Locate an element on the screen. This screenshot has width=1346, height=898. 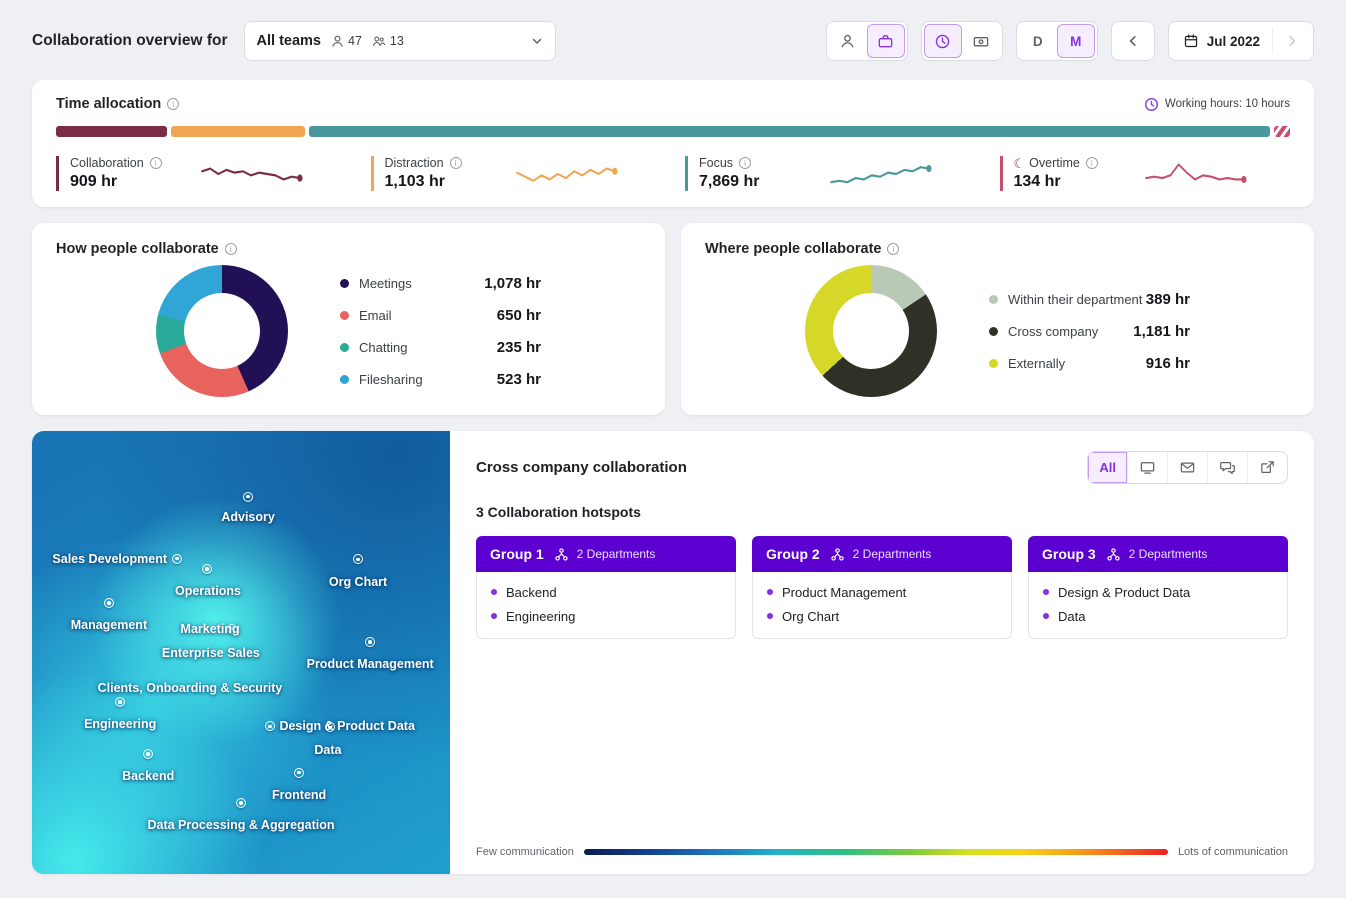
prev-period-button is located at coordinates (1133, 41).